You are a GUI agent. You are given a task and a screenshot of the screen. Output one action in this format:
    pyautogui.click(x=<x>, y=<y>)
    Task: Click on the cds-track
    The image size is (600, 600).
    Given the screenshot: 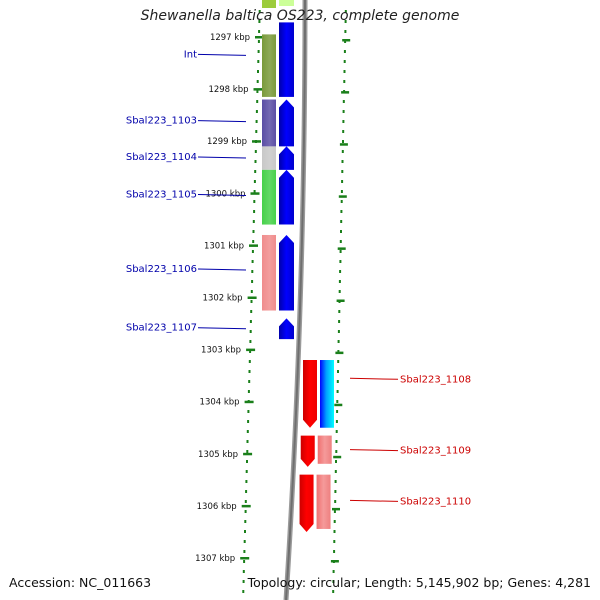 What is the action you would take?
    pyautogui.click(x=298, y=266)
    